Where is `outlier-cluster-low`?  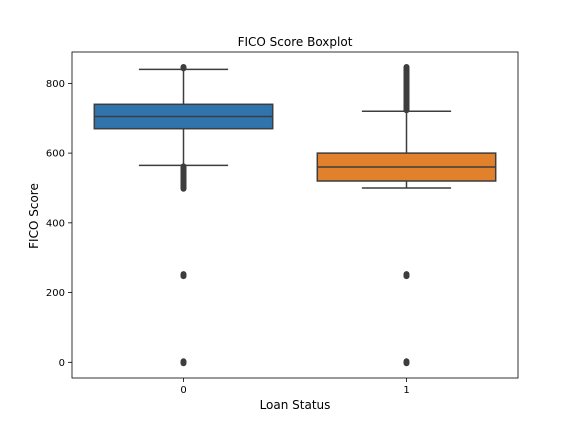
outlier-cluster-low is located at coordinates (183, 177).